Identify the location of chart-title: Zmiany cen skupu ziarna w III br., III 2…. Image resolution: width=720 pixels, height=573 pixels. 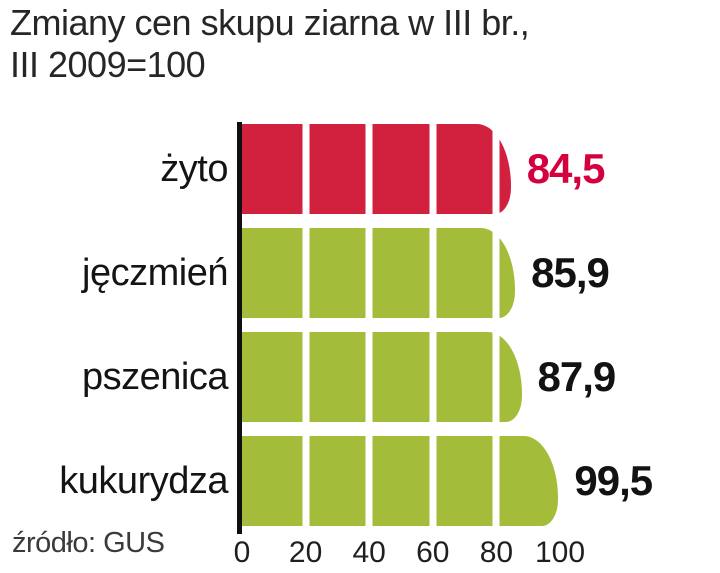
(363, 44).